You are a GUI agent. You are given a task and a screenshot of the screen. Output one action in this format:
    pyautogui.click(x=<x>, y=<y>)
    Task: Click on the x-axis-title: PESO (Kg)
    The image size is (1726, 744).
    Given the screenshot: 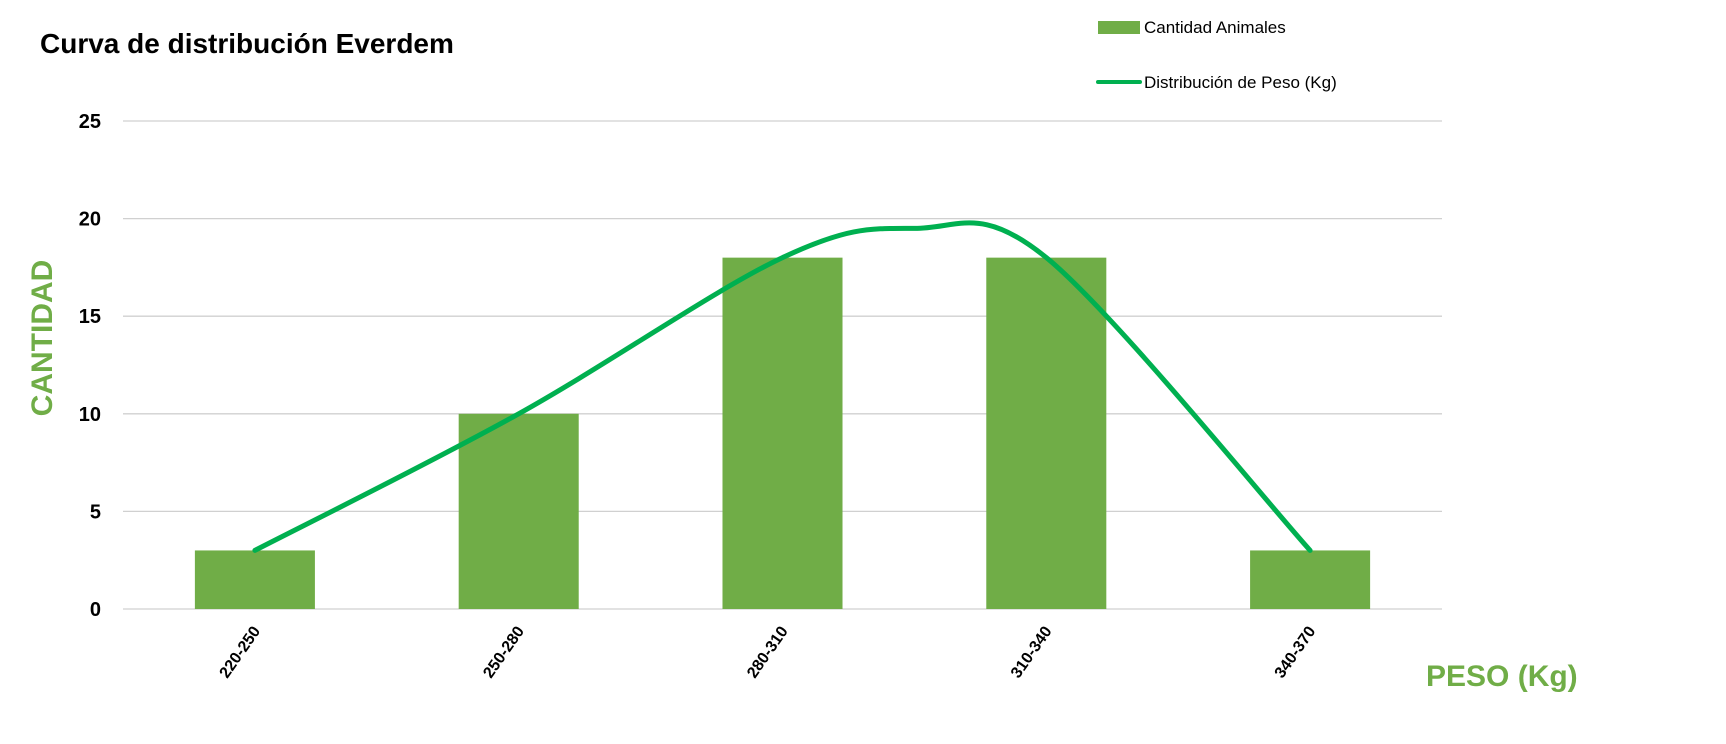 What is the action you would take?
    pyautogui.click(x=1502, y=676)
    